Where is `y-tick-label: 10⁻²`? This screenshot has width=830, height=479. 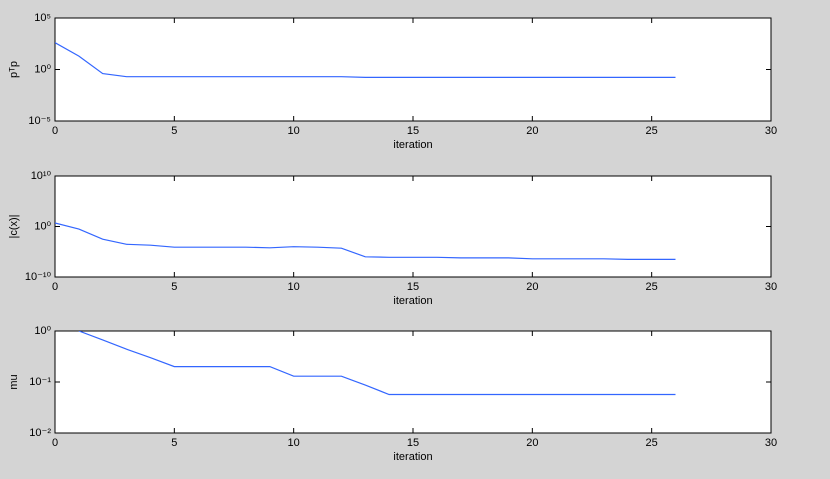 y-tick-label: 10⁻² is located at coordinates (40, 433).